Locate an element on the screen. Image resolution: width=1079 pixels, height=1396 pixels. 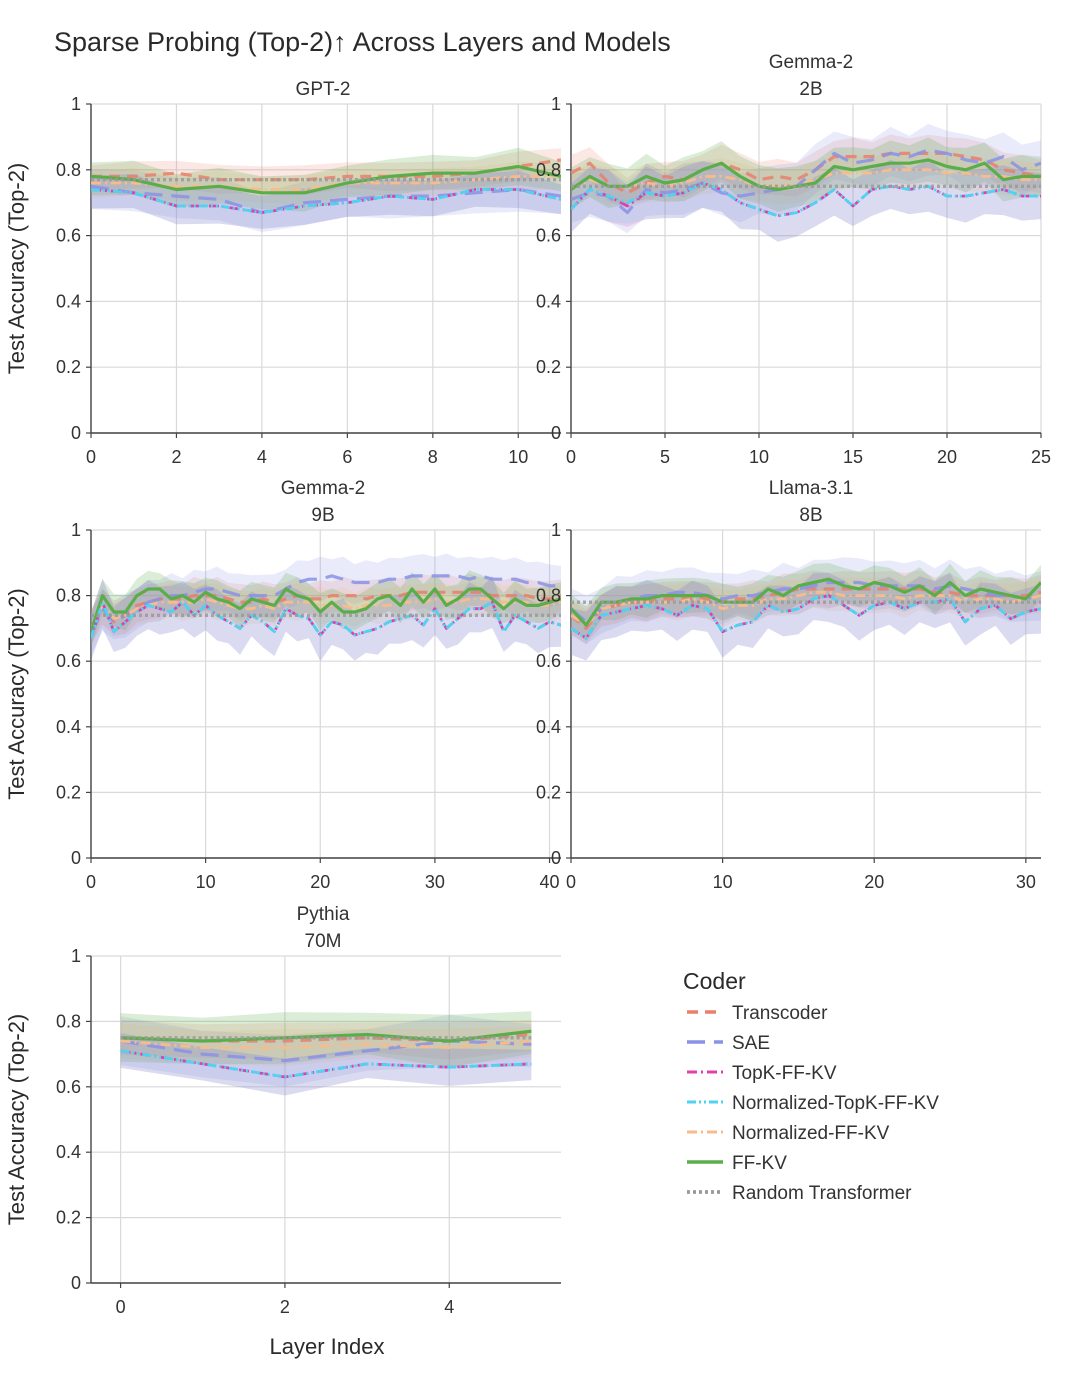
band-normalized-ff-kv is located at coordinates (806, 178).